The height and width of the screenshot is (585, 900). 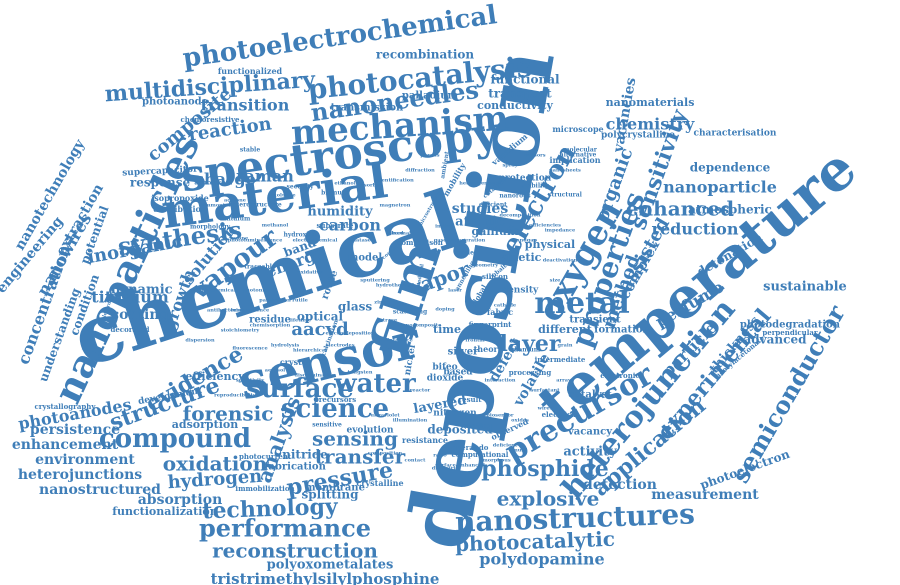 I want to click on cloud-word: nanosheets, so click(x=565, y=171).